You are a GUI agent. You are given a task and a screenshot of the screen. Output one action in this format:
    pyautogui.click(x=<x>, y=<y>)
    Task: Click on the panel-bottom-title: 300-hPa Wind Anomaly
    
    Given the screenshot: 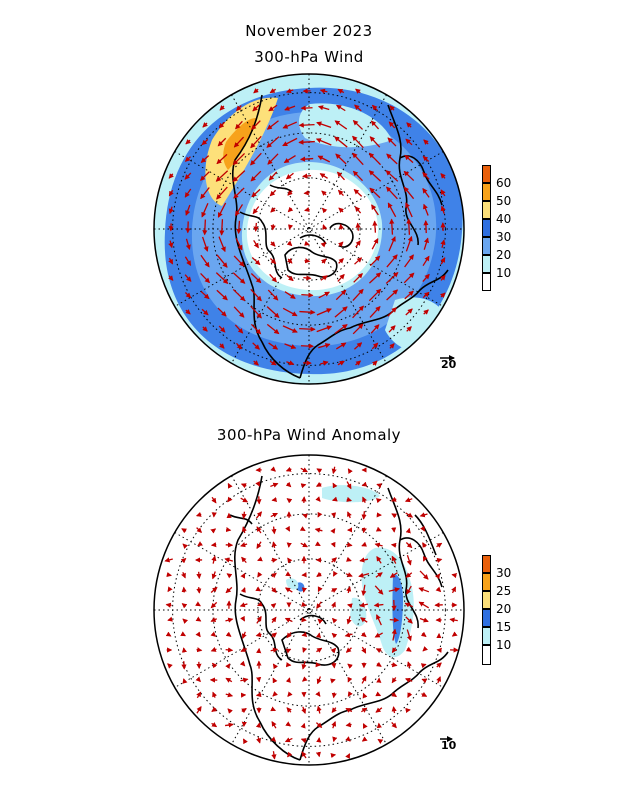 What is the action you would take?
    pyautogui.click(x=309, y=435)
    